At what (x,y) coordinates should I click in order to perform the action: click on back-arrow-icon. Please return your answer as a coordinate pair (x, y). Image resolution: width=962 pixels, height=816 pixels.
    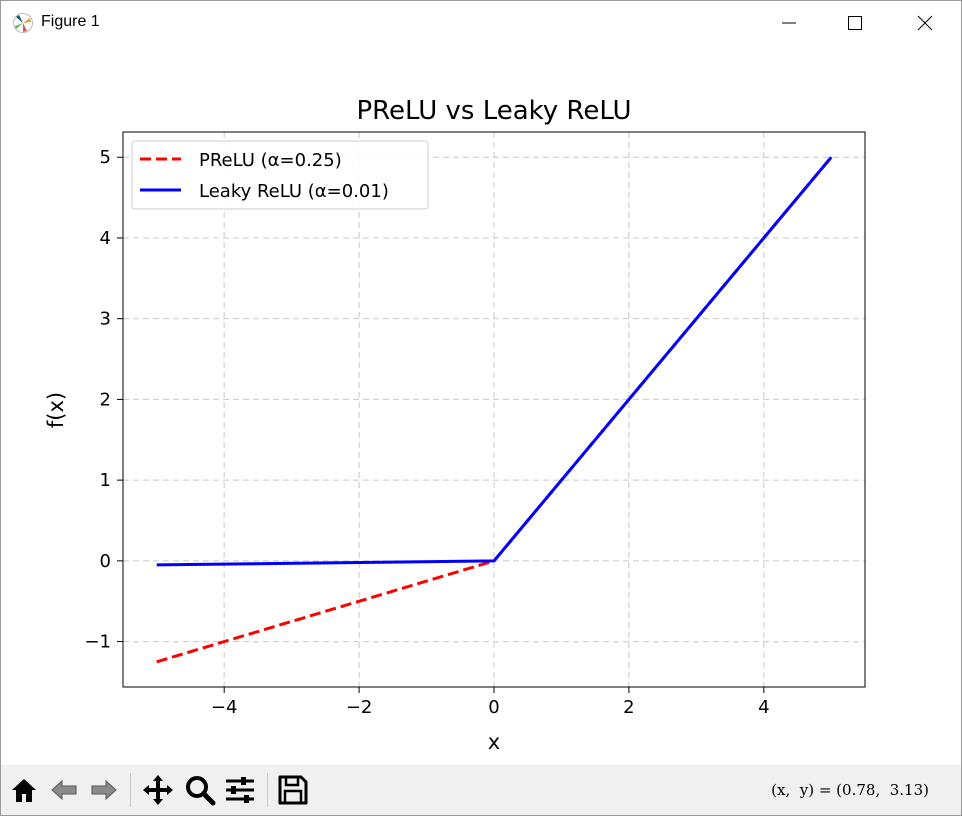
    Looking at the image, I should click on (64, 790).